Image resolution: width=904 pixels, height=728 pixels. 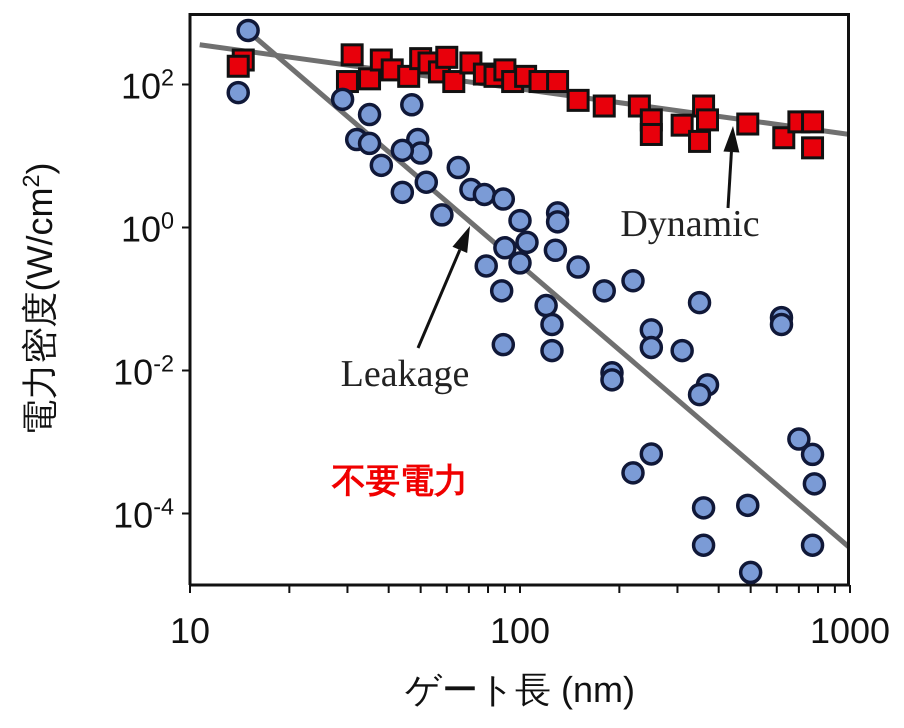 I want to click on y-tick-label: 10$^{-2}$, so click(x=143, y=371).